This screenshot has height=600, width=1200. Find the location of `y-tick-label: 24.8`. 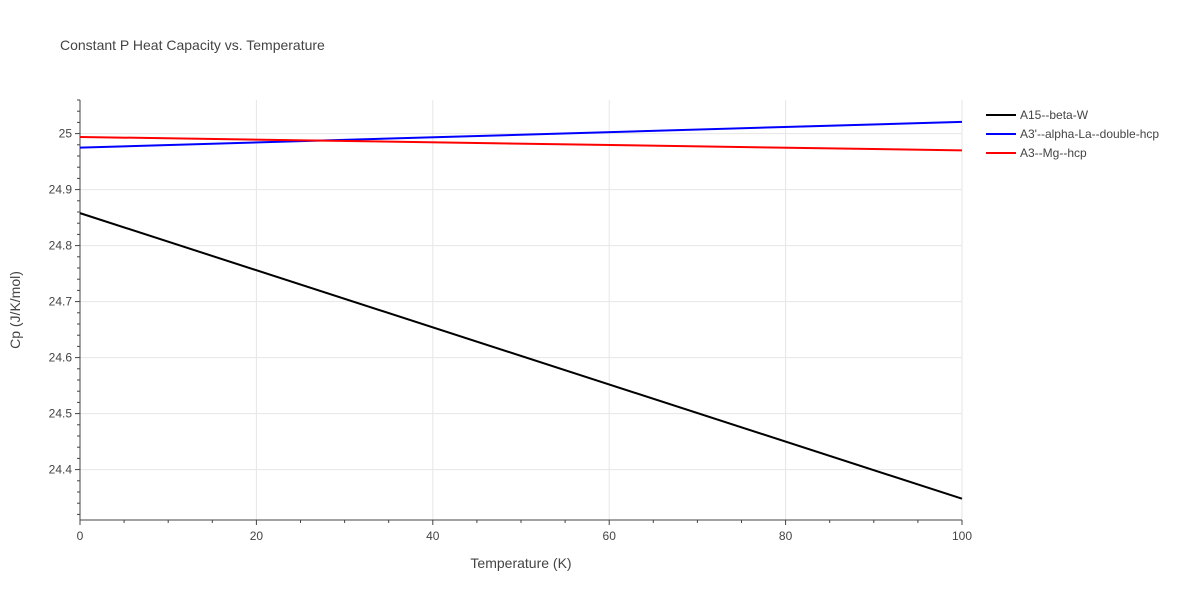

y-tick-label: 24.8 is located at coordinates (61, 246).